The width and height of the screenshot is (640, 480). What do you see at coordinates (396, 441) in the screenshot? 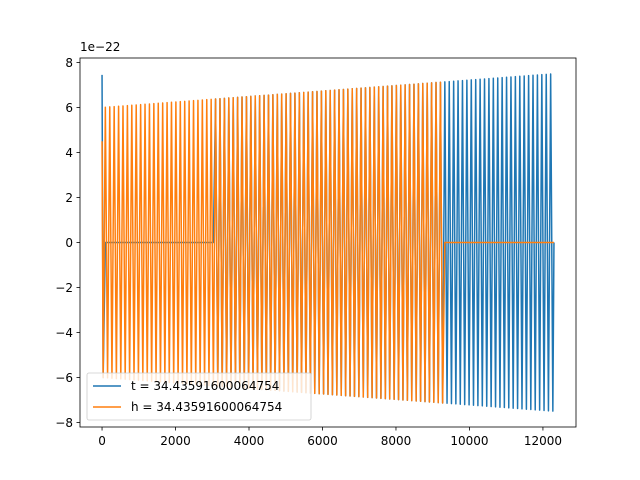
I see `x-tick-label: 8000` at bounding box center [396, 441].